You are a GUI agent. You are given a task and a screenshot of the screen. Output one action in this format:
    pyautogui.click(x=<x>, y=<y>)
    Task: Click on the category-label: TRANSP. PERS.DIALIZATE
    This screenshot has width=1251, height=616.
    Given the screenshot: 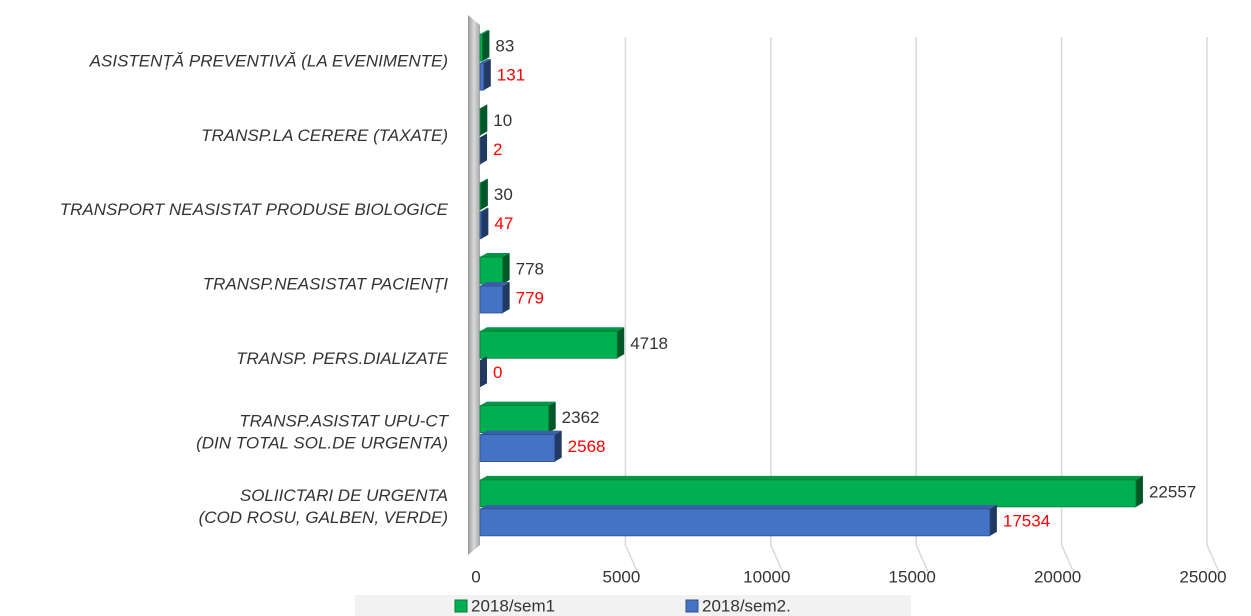 What is the action you would take?
    pyautogui.click(x=342, y=358)
    